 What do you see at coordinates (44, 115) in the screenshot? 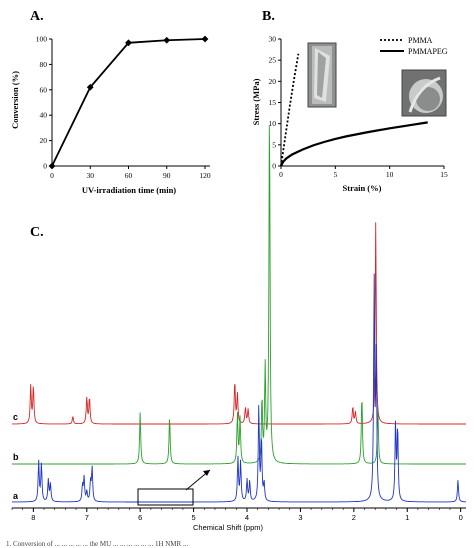
I see `y-tick-label: 40` at bounding box center [44, 115].